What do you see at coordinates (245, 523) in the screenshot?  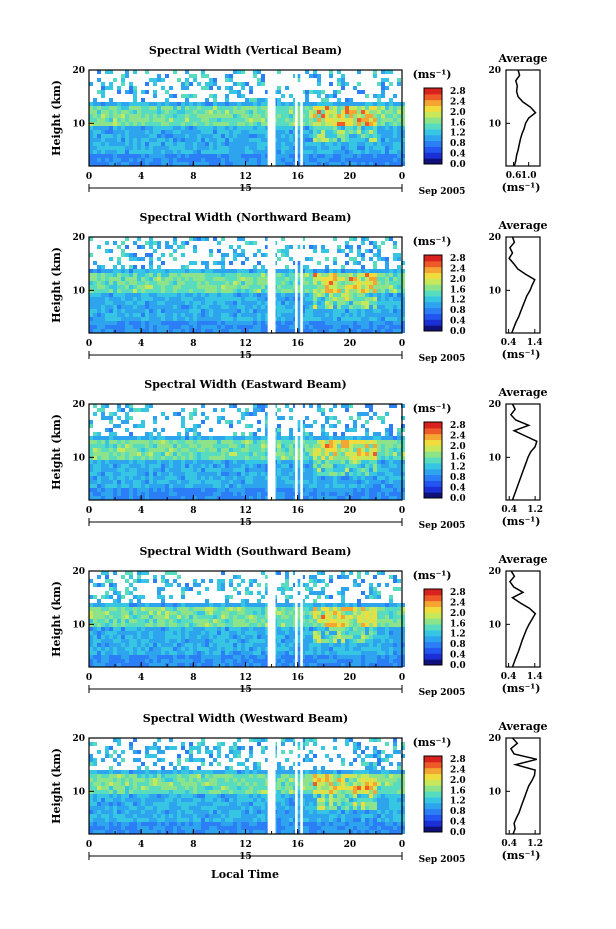 I see `day-label: 15` at bounding box center [245, 523].